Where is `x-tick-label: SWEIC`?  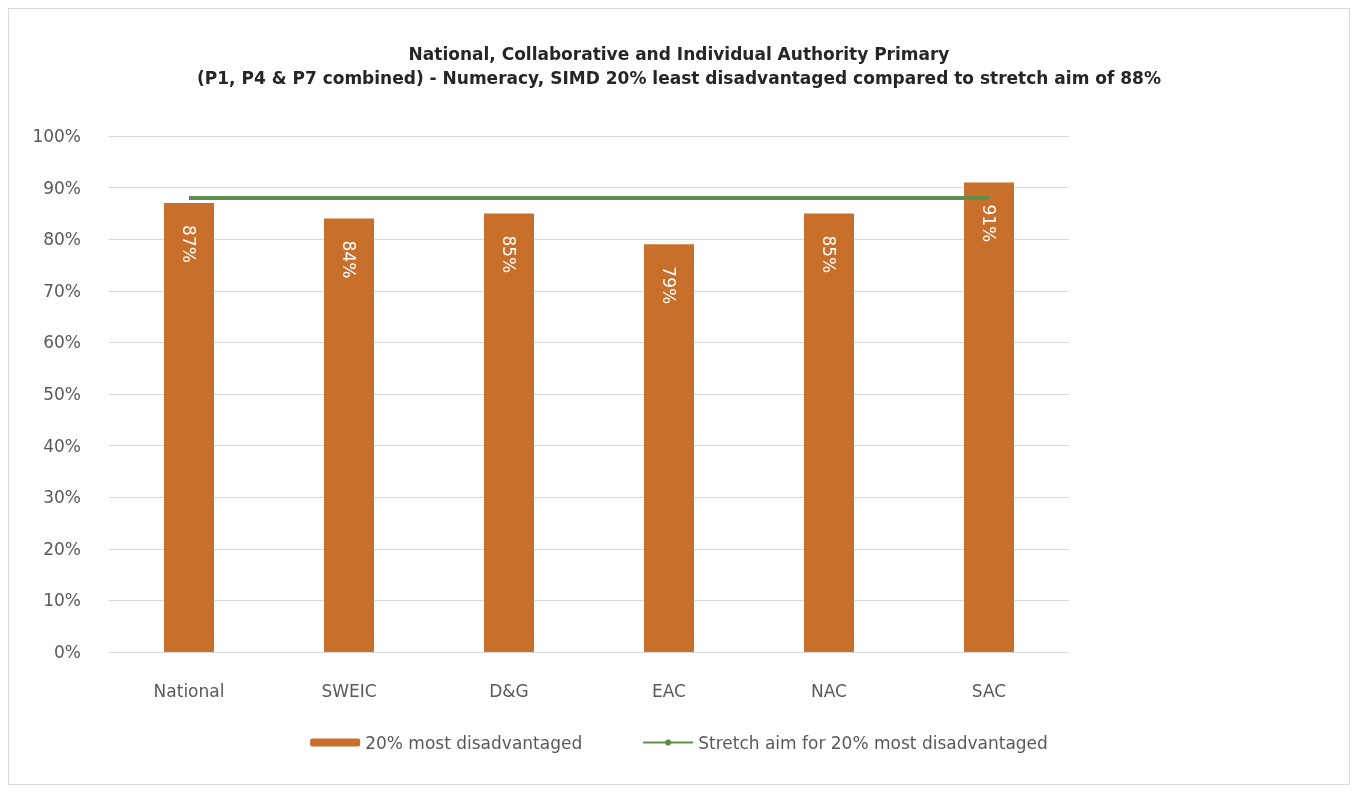
x-tick-label: SWEIC is located at coordinates (349, 690).